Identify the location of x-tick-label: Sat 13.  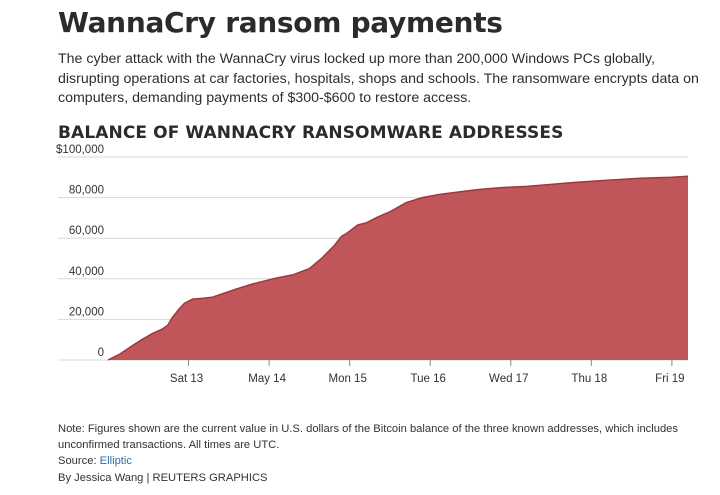
(186, 379).